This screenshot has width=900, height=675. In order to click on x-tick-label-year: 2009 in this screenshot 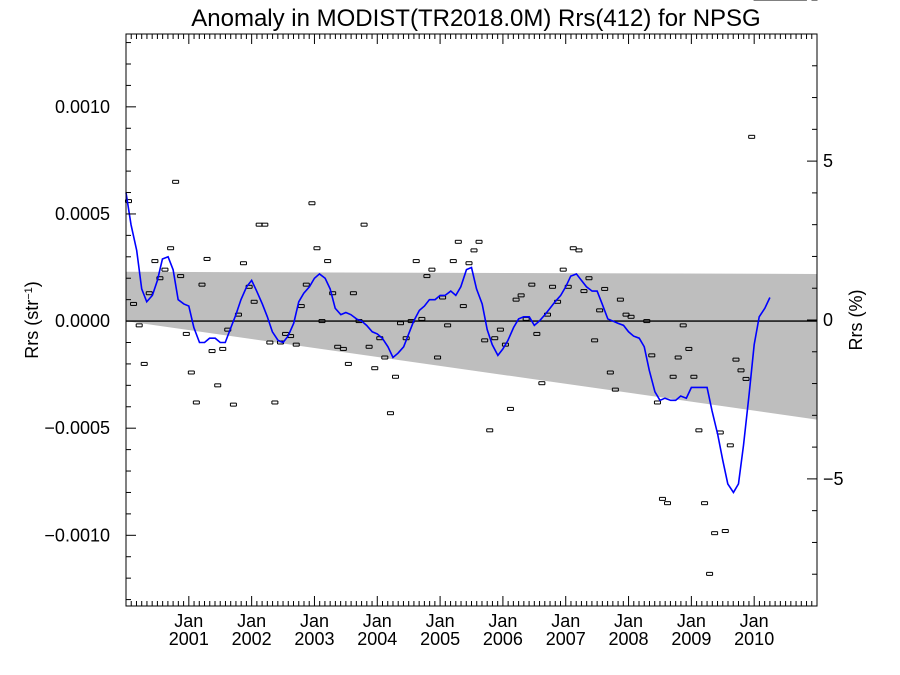, I will do `click(691, 639)`.